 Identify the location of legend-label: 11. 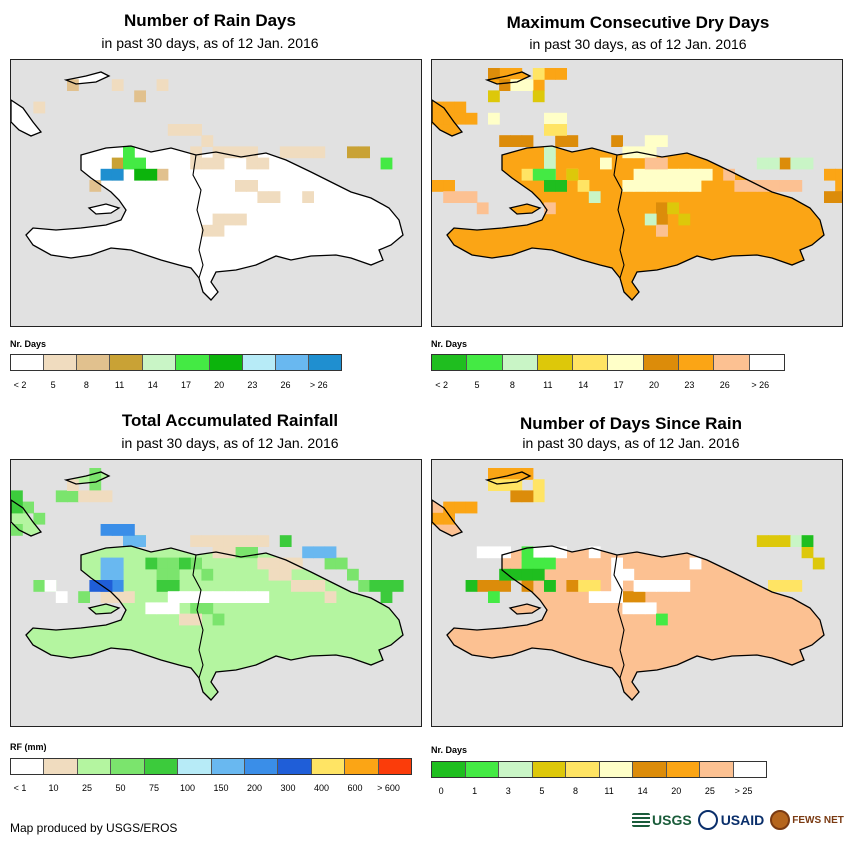
(119, 385).